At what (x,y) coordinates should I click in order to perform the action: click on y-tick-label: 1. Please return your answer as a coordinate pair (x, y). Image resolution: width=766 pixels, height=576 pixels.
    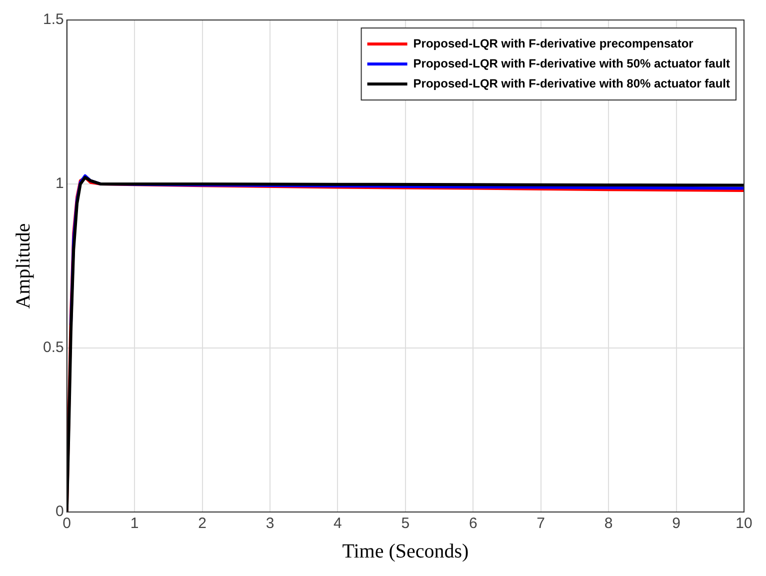
    Looking at the image, I should click on (60, 183).